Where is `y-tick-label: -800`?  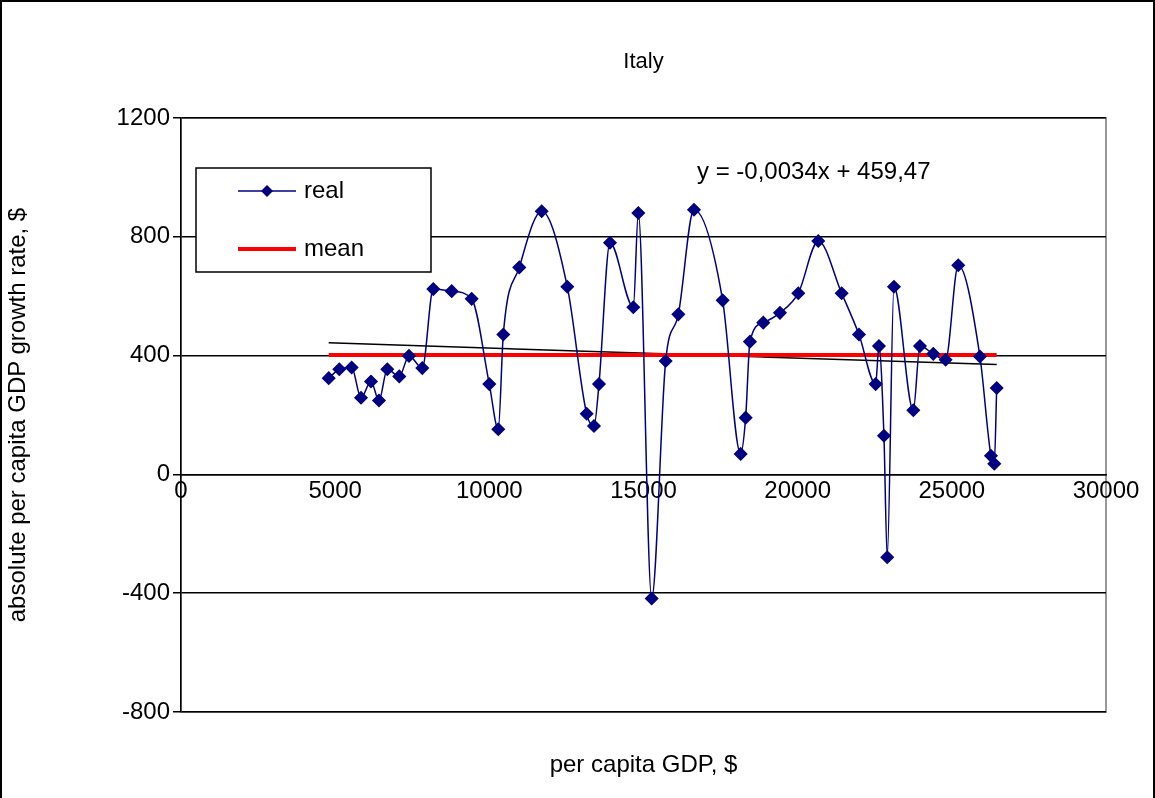
y-tick-label: -800 is located at coordinates (145, 710).